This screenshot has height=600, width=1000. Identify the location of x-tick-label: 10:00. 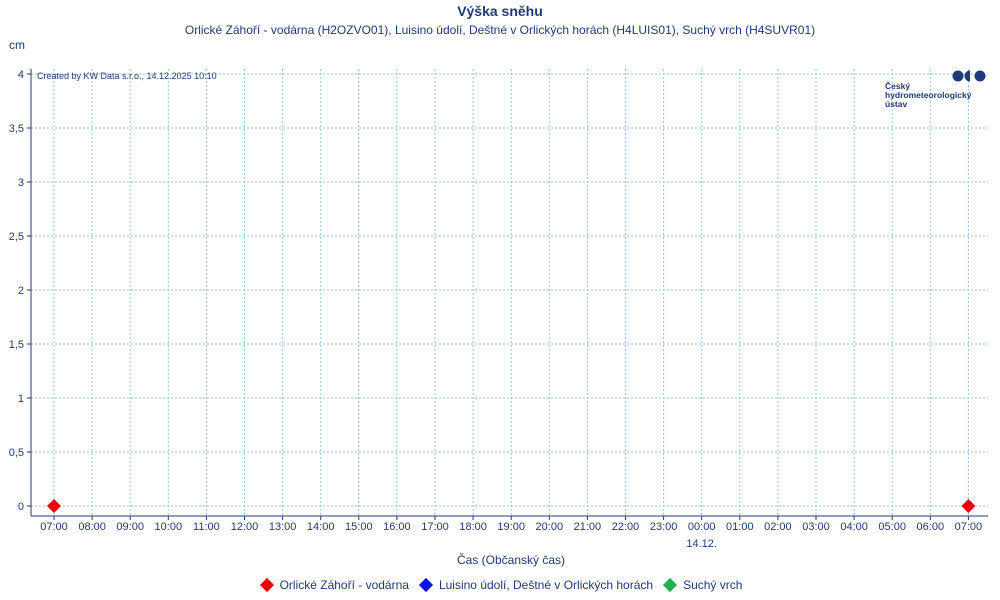
(169, 527).